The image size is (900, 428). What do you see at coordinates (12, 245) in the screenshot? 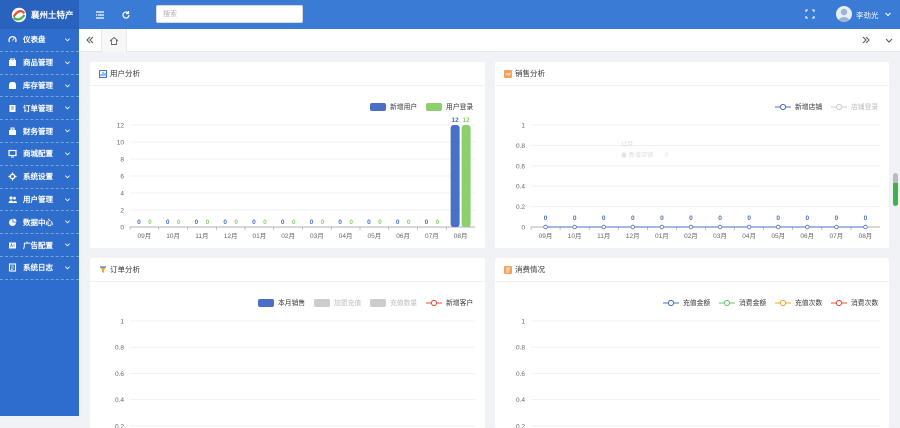
I see `ad-icon` at bounding box center [12, 245].